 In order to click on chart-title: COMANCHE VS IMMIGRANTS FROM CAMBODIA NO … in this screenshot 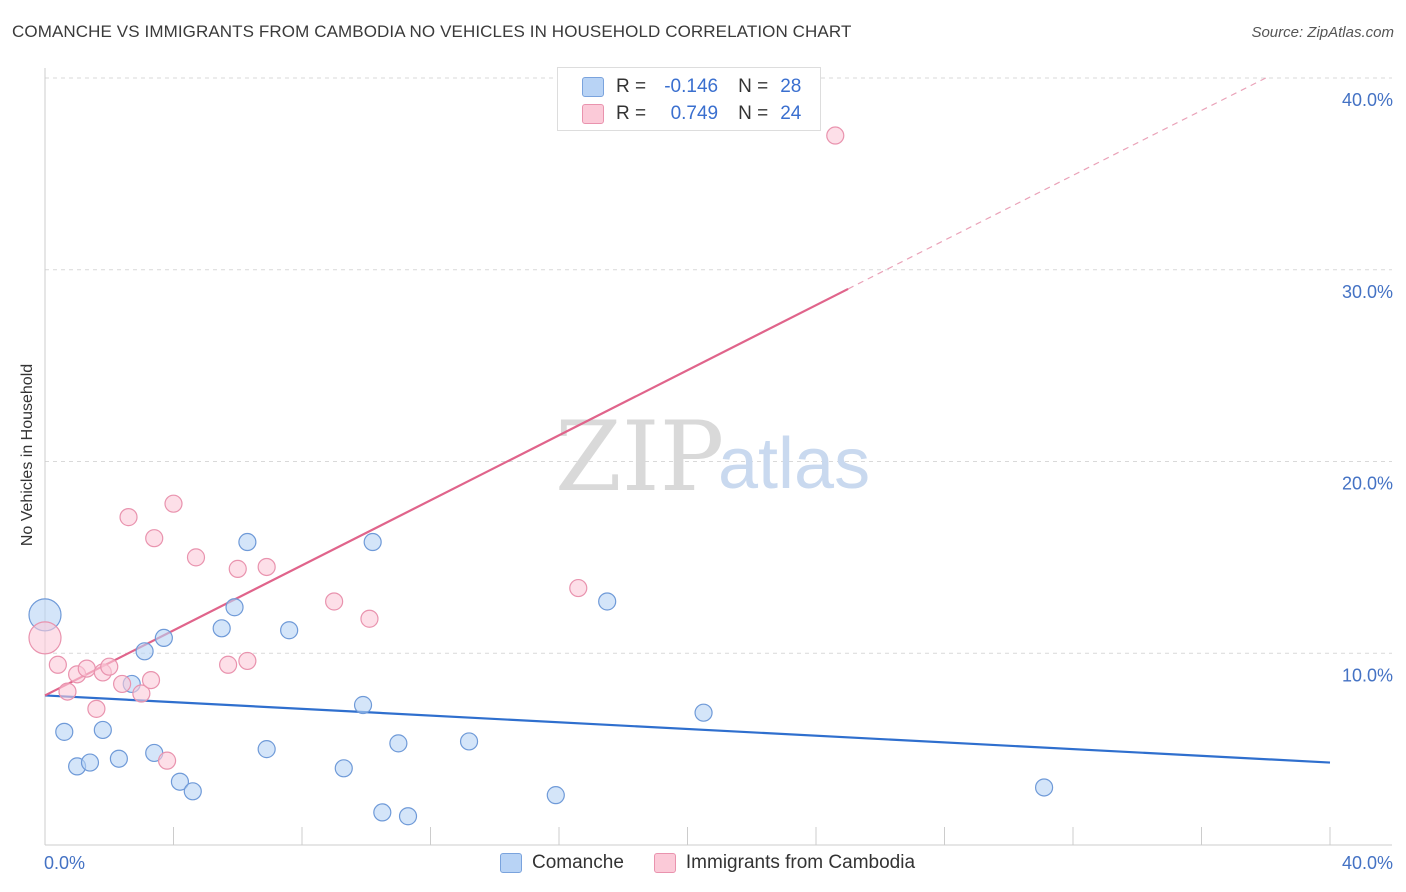, I will do `click(432, 31)`.